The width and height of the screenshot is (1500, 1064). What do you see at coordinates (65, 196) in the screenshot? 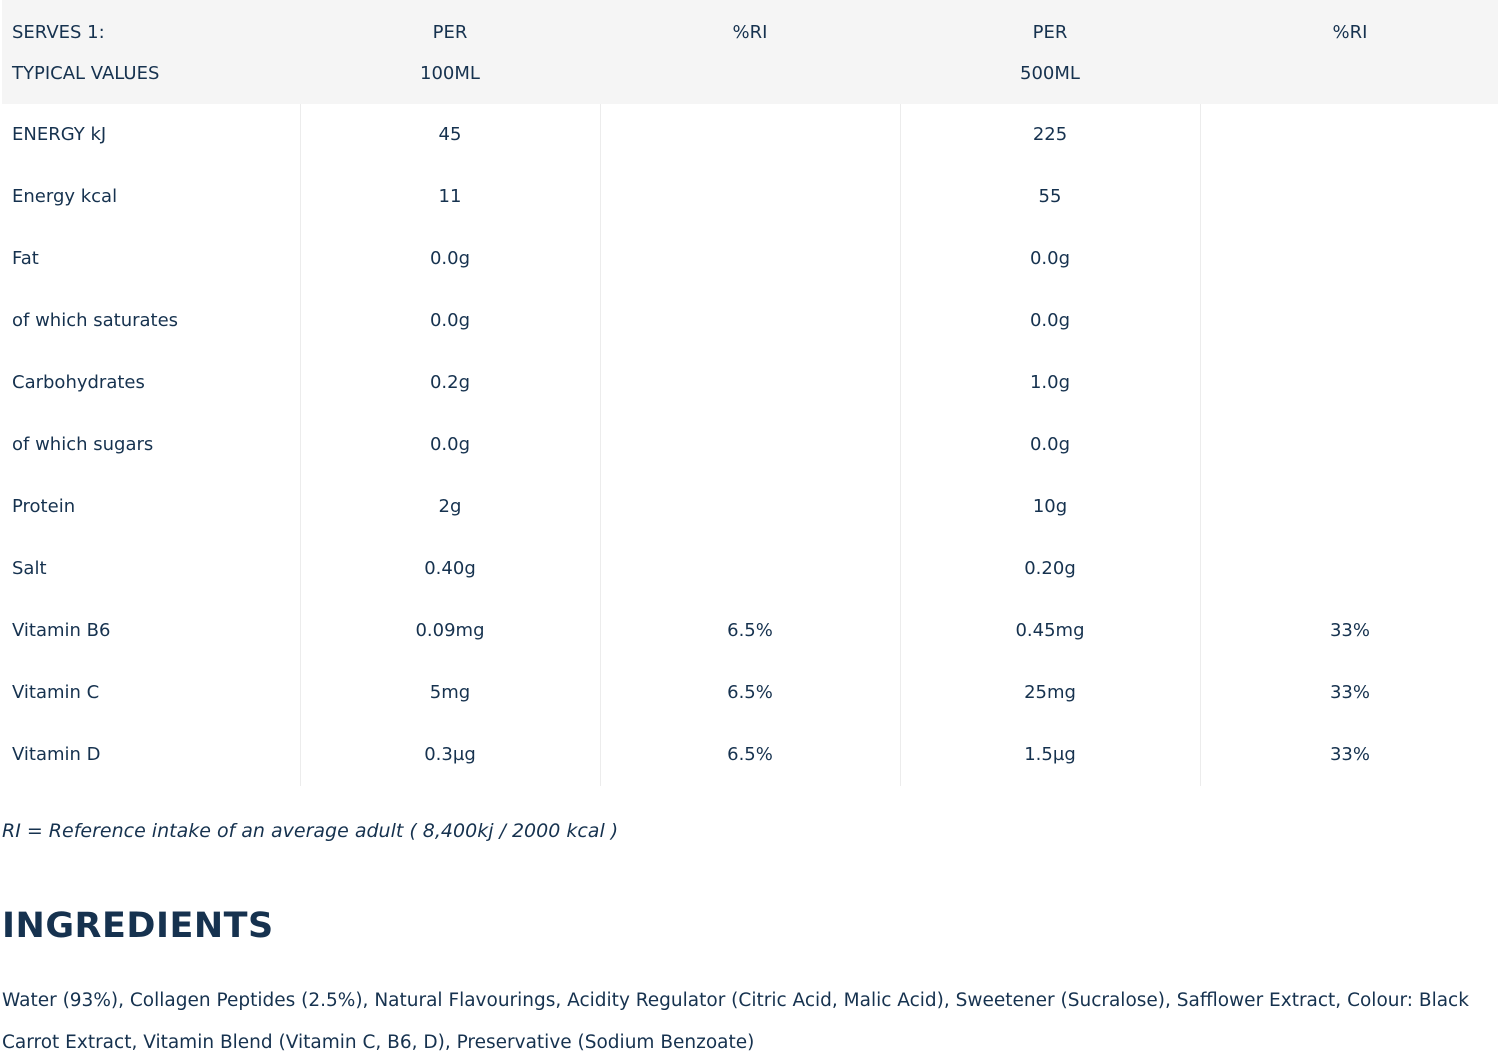
I see `row-label: Energy kcal` at bounding box center [65, 196].